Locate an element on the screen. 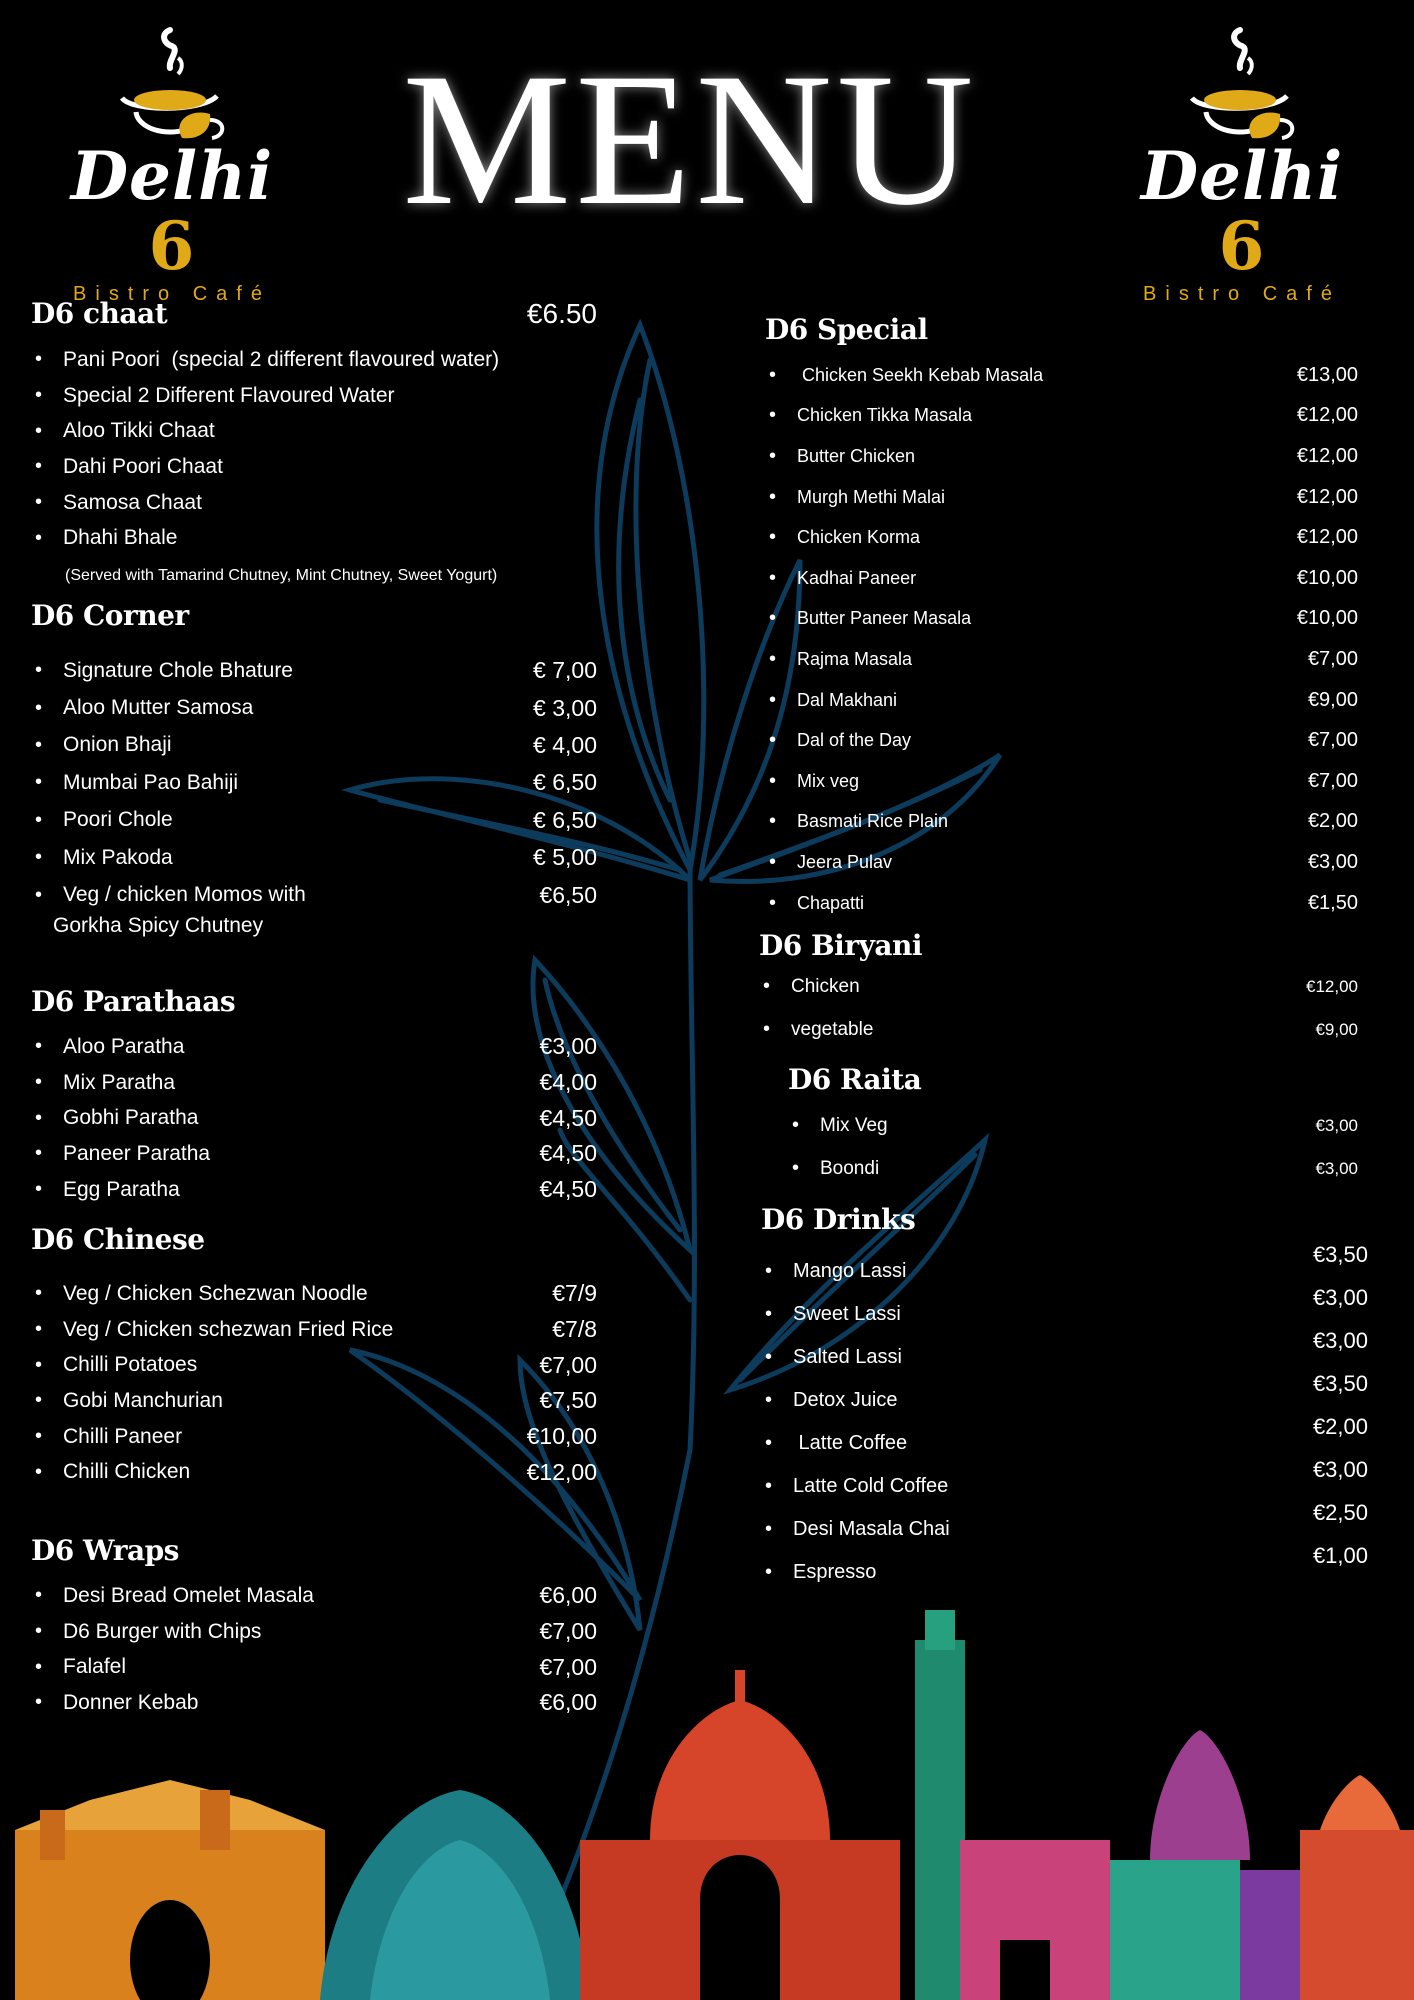 The image size is (1414, 2000). item-name: Mix Pakoda is located at coordinates (118, 857).